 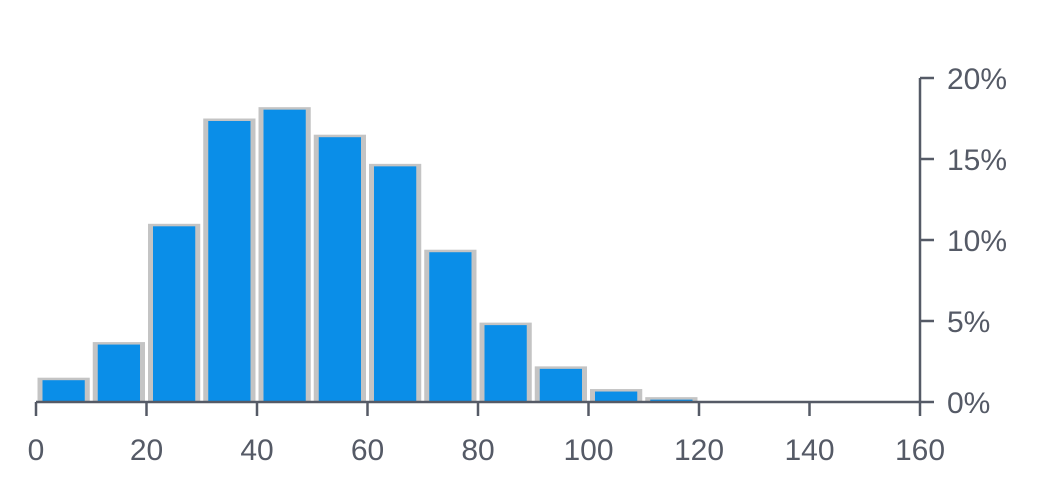 What do you see at coordinates (671, 399) in the screenshot?
I see `histogram-bar-shadow` at bounding box center [671, 399].